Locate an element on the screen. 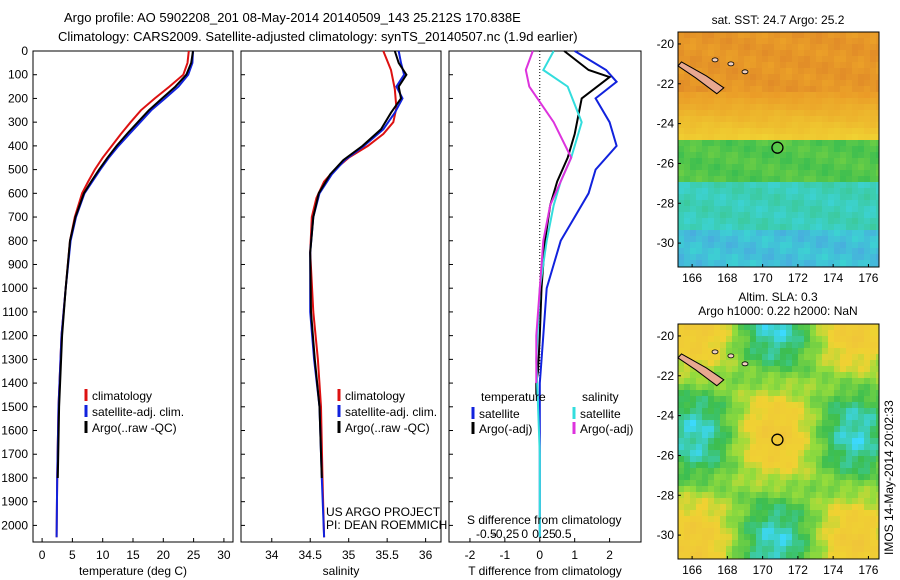 This screenshot has height=580, width=900. y-tick-label: 100 is located at coordinates (18, 75).